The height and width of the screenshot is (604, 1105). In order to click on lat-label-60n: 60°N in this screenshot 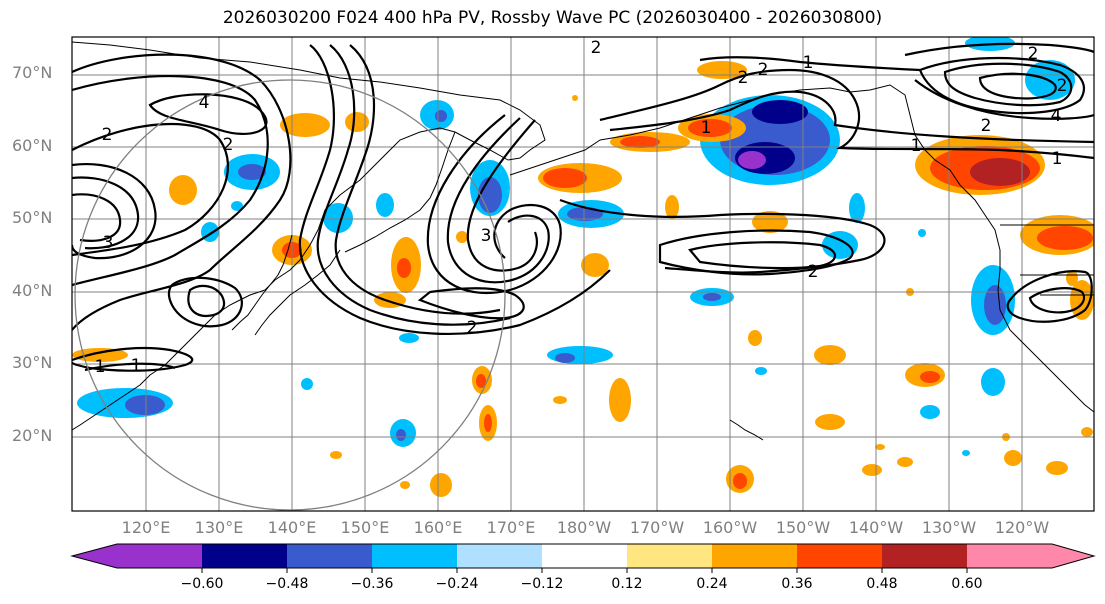, I will do `click(32, 145)`.